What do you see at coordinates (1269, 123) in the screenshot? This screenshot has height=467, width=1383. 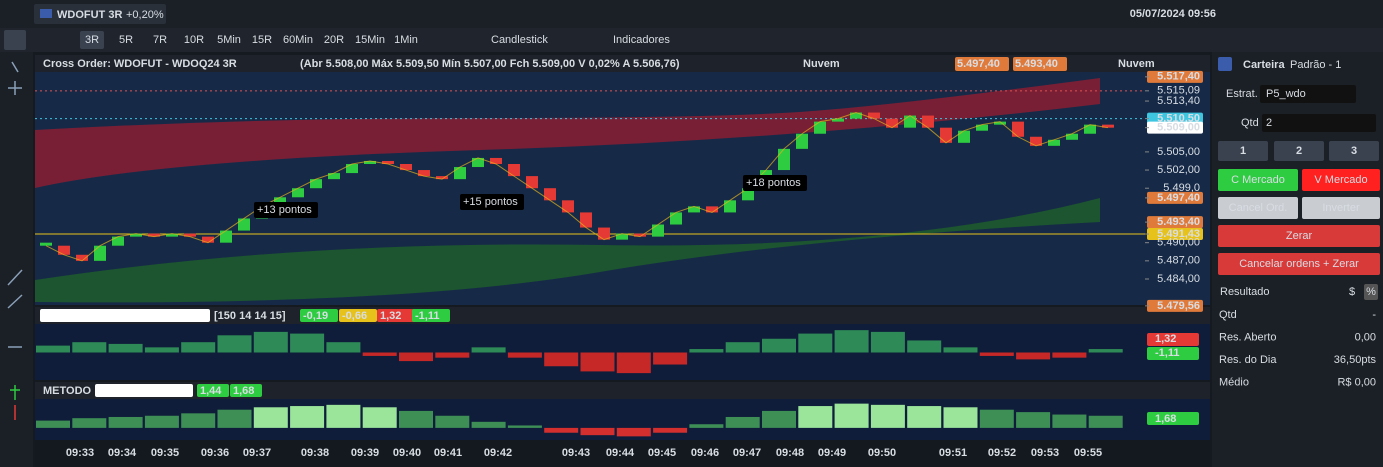 I see `qty-value: 2` at bounding box center [1269, 123].